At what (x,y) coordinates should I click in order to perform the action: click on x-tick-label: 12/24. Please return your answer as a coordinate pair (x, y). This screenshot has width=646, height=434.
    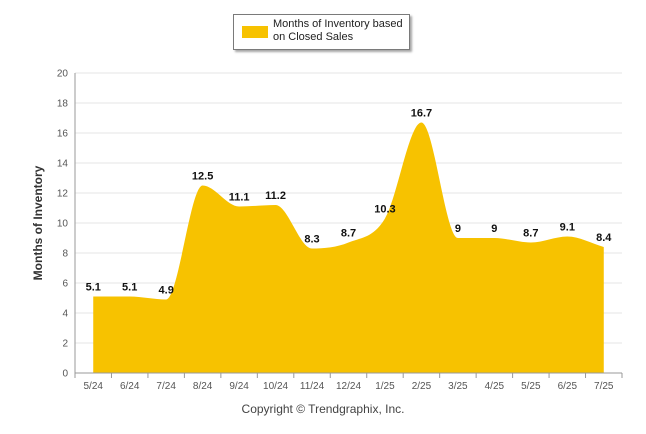
    Looking at the image, I should click on (348, 386).